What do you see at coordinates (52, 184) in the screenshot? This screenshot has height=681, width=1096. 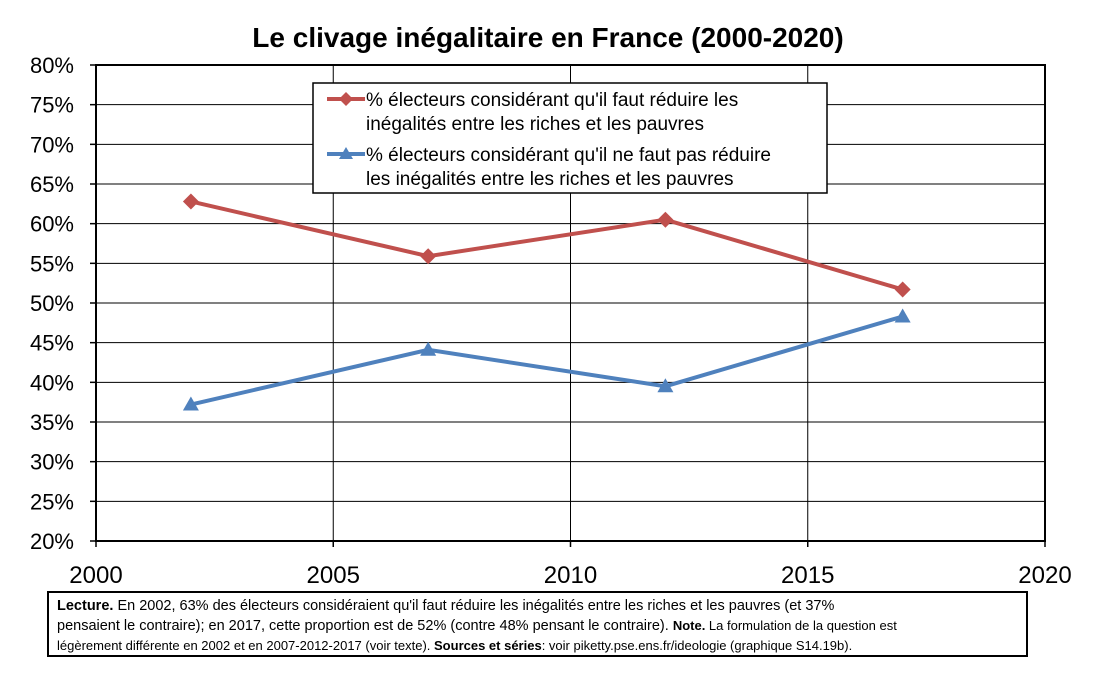 I see `y-tick-label: 65%` at bounding box center [52, 184].